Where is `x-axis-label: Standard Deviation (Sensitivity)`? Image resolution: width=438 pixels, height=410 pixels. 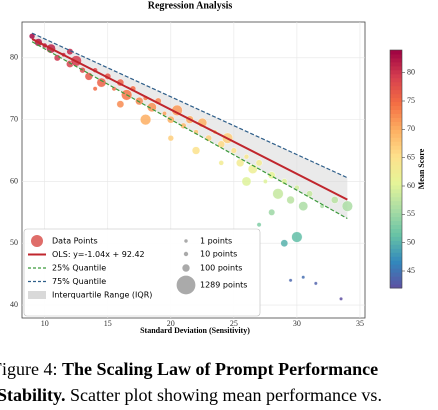 x-axis-label: Standard Deviation (Sensitivity) is located at coordinates (195, 330).